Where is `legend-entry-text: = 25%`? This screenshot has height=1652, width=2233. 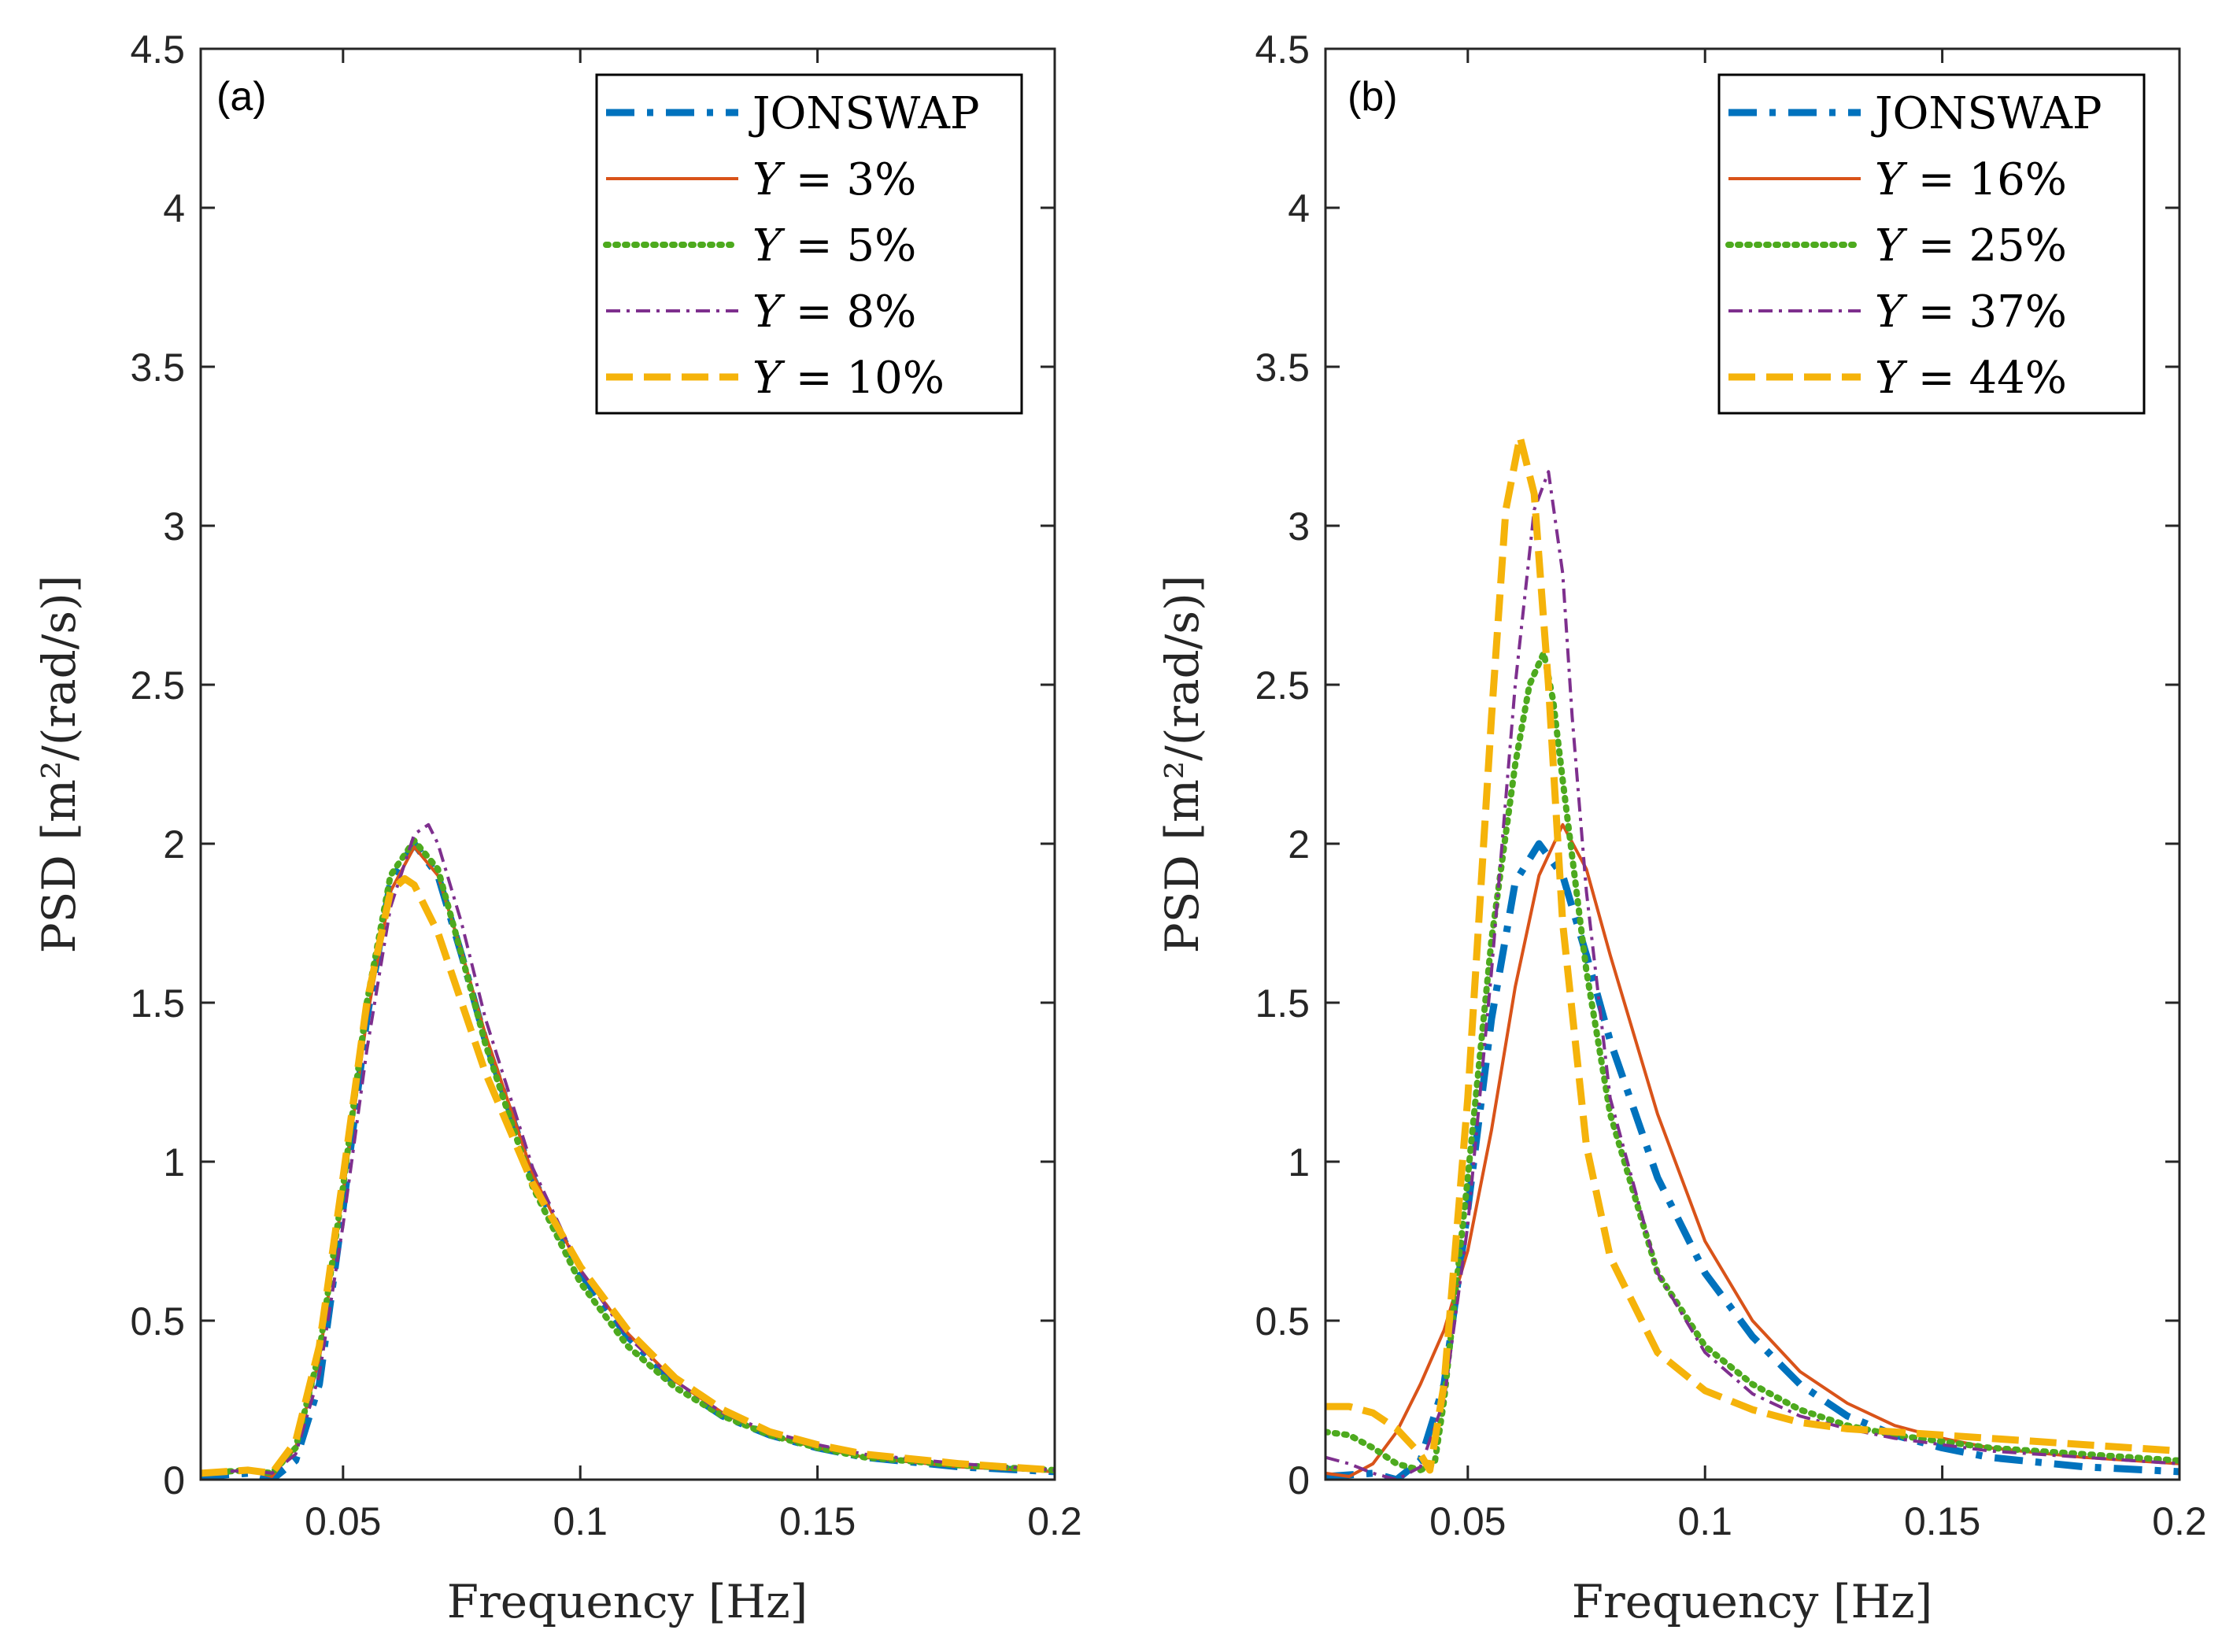 legend-entry-text: = 25% is located at coordinates (1985, 246).